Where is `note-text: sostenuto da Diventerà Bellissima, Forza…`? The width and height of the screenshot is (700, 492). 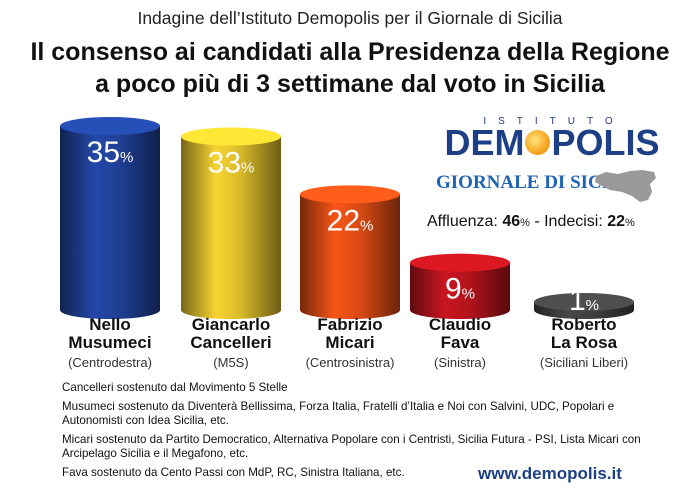 note-text: sostenuto da Diventerà Bellissima, Forza… is located at coordinates (338, 413).